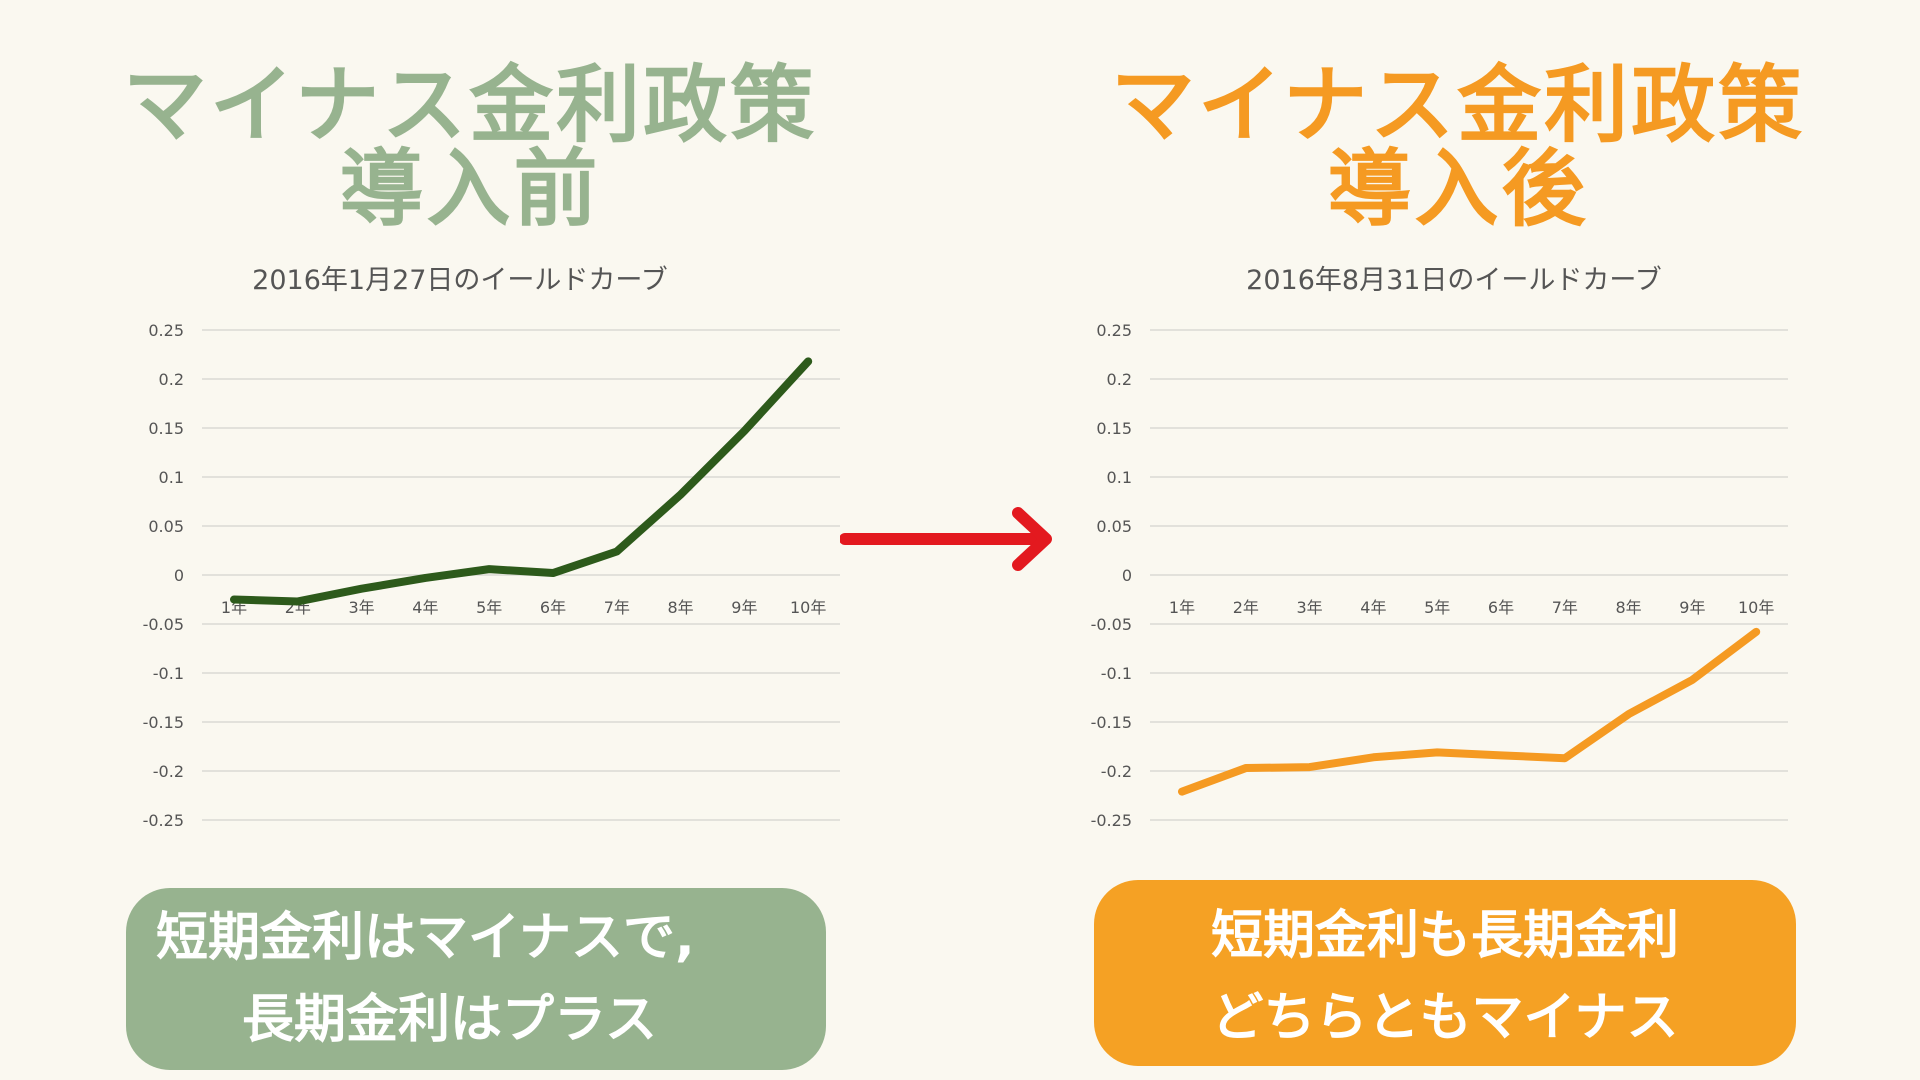  Describe the element at coordinates (470, 189) in the screenshot. I see `heading-before-line2: 導入前` at that location.